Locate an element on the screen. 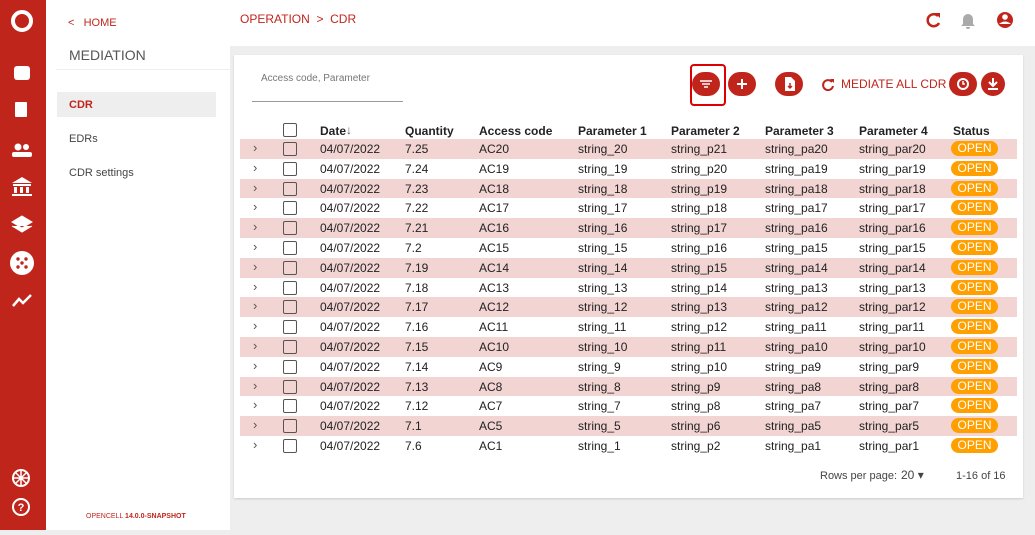  cell: 7.2 is located at coordinates (413, 248).